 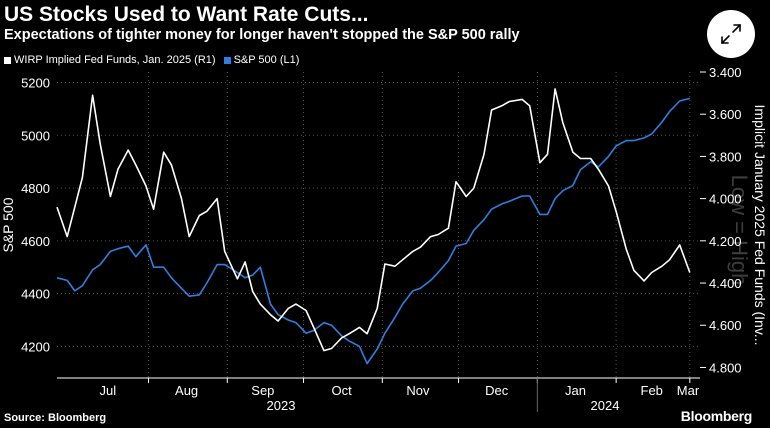 I want to click on legend-item-spx: S&P 500 (L1), so click(x=261, y=60).